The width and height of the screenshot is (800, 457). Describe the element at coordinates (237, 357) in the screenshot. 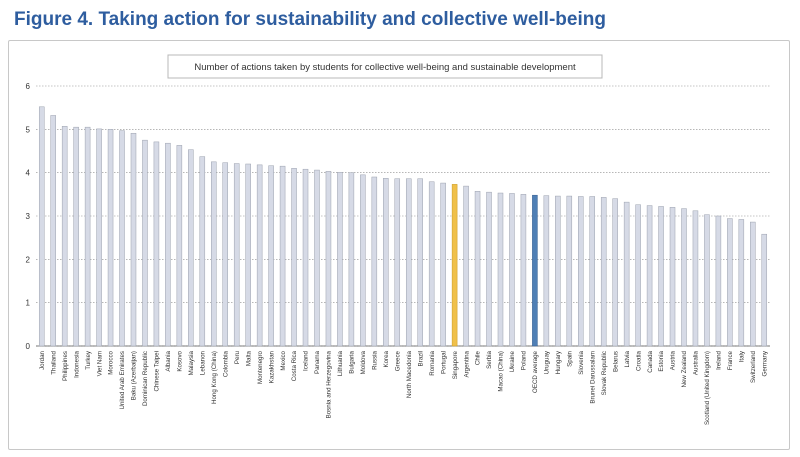

I see `x-tick-label: Peru` at that location.